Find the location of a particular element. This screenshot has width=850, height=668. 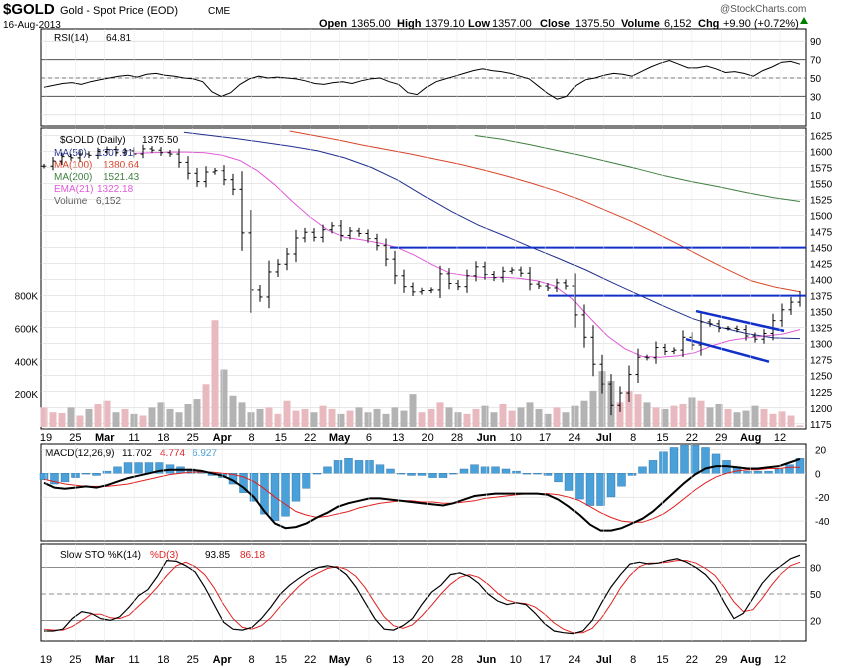

price-tick-label: 1275 is located at coordinates (821, 361).